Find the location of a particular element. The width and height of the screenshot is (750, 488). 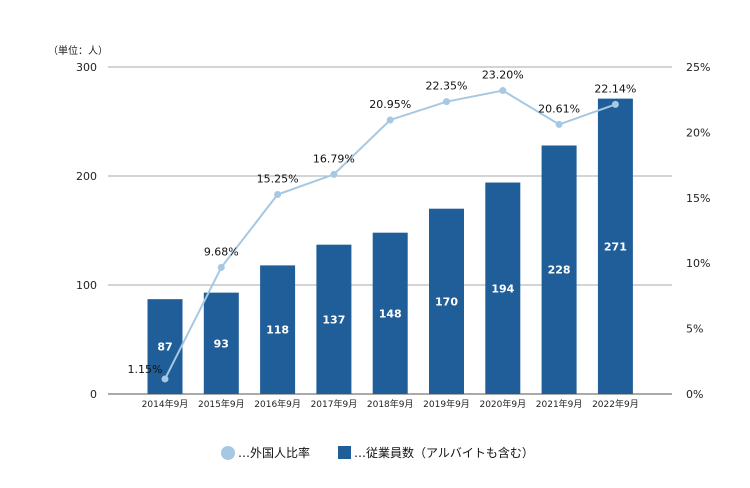

ratio-point-label: 15.25% is located at coordinates (278, 179).